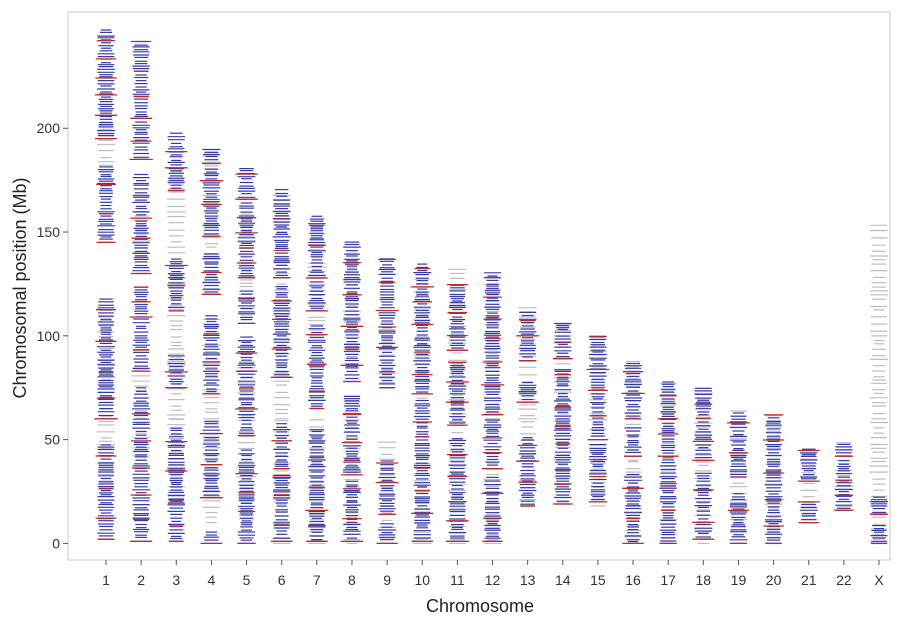  Describe the element at coordinates (809, 580) in the screenshot. I see `x-tick-label: 21` at that location.